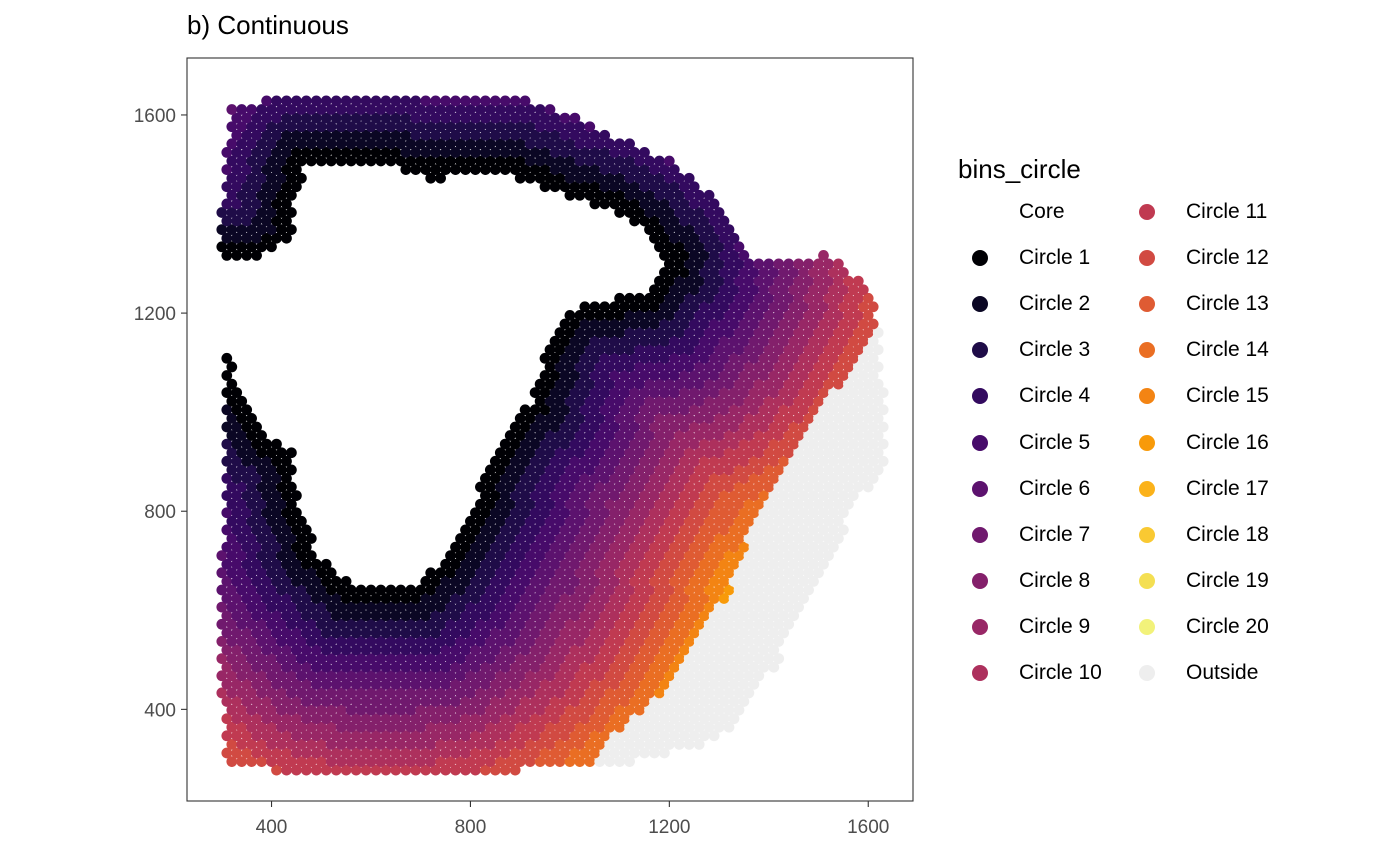 The width and height of the screenshot is (1400, 865). Describe the element at coordinates (1208, 535) in the screenshot. I see `legend-item: Circle 18` at that location.